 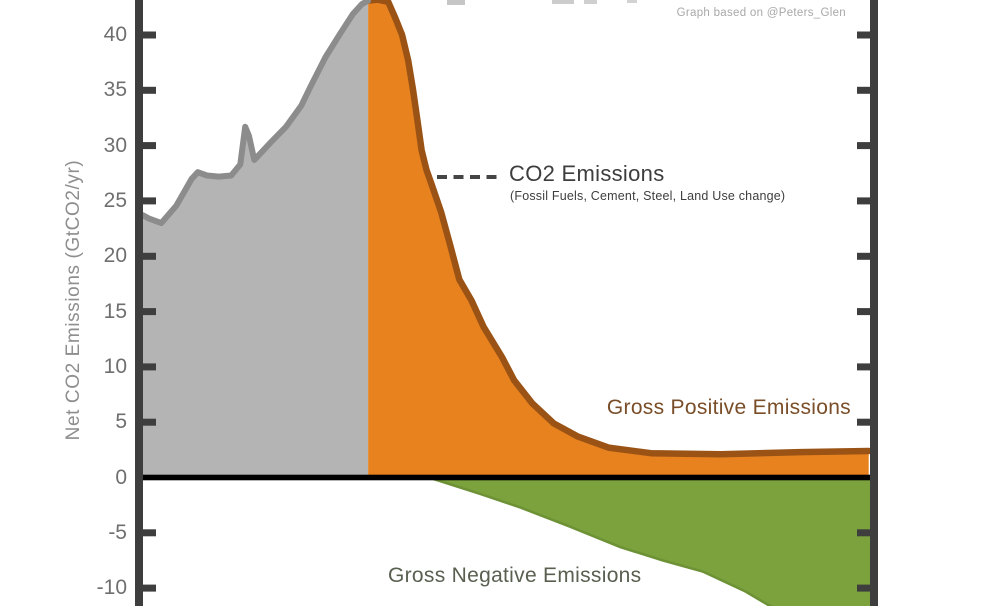 I want to click on y-tick-label: 40, so click(x=115, y=34).